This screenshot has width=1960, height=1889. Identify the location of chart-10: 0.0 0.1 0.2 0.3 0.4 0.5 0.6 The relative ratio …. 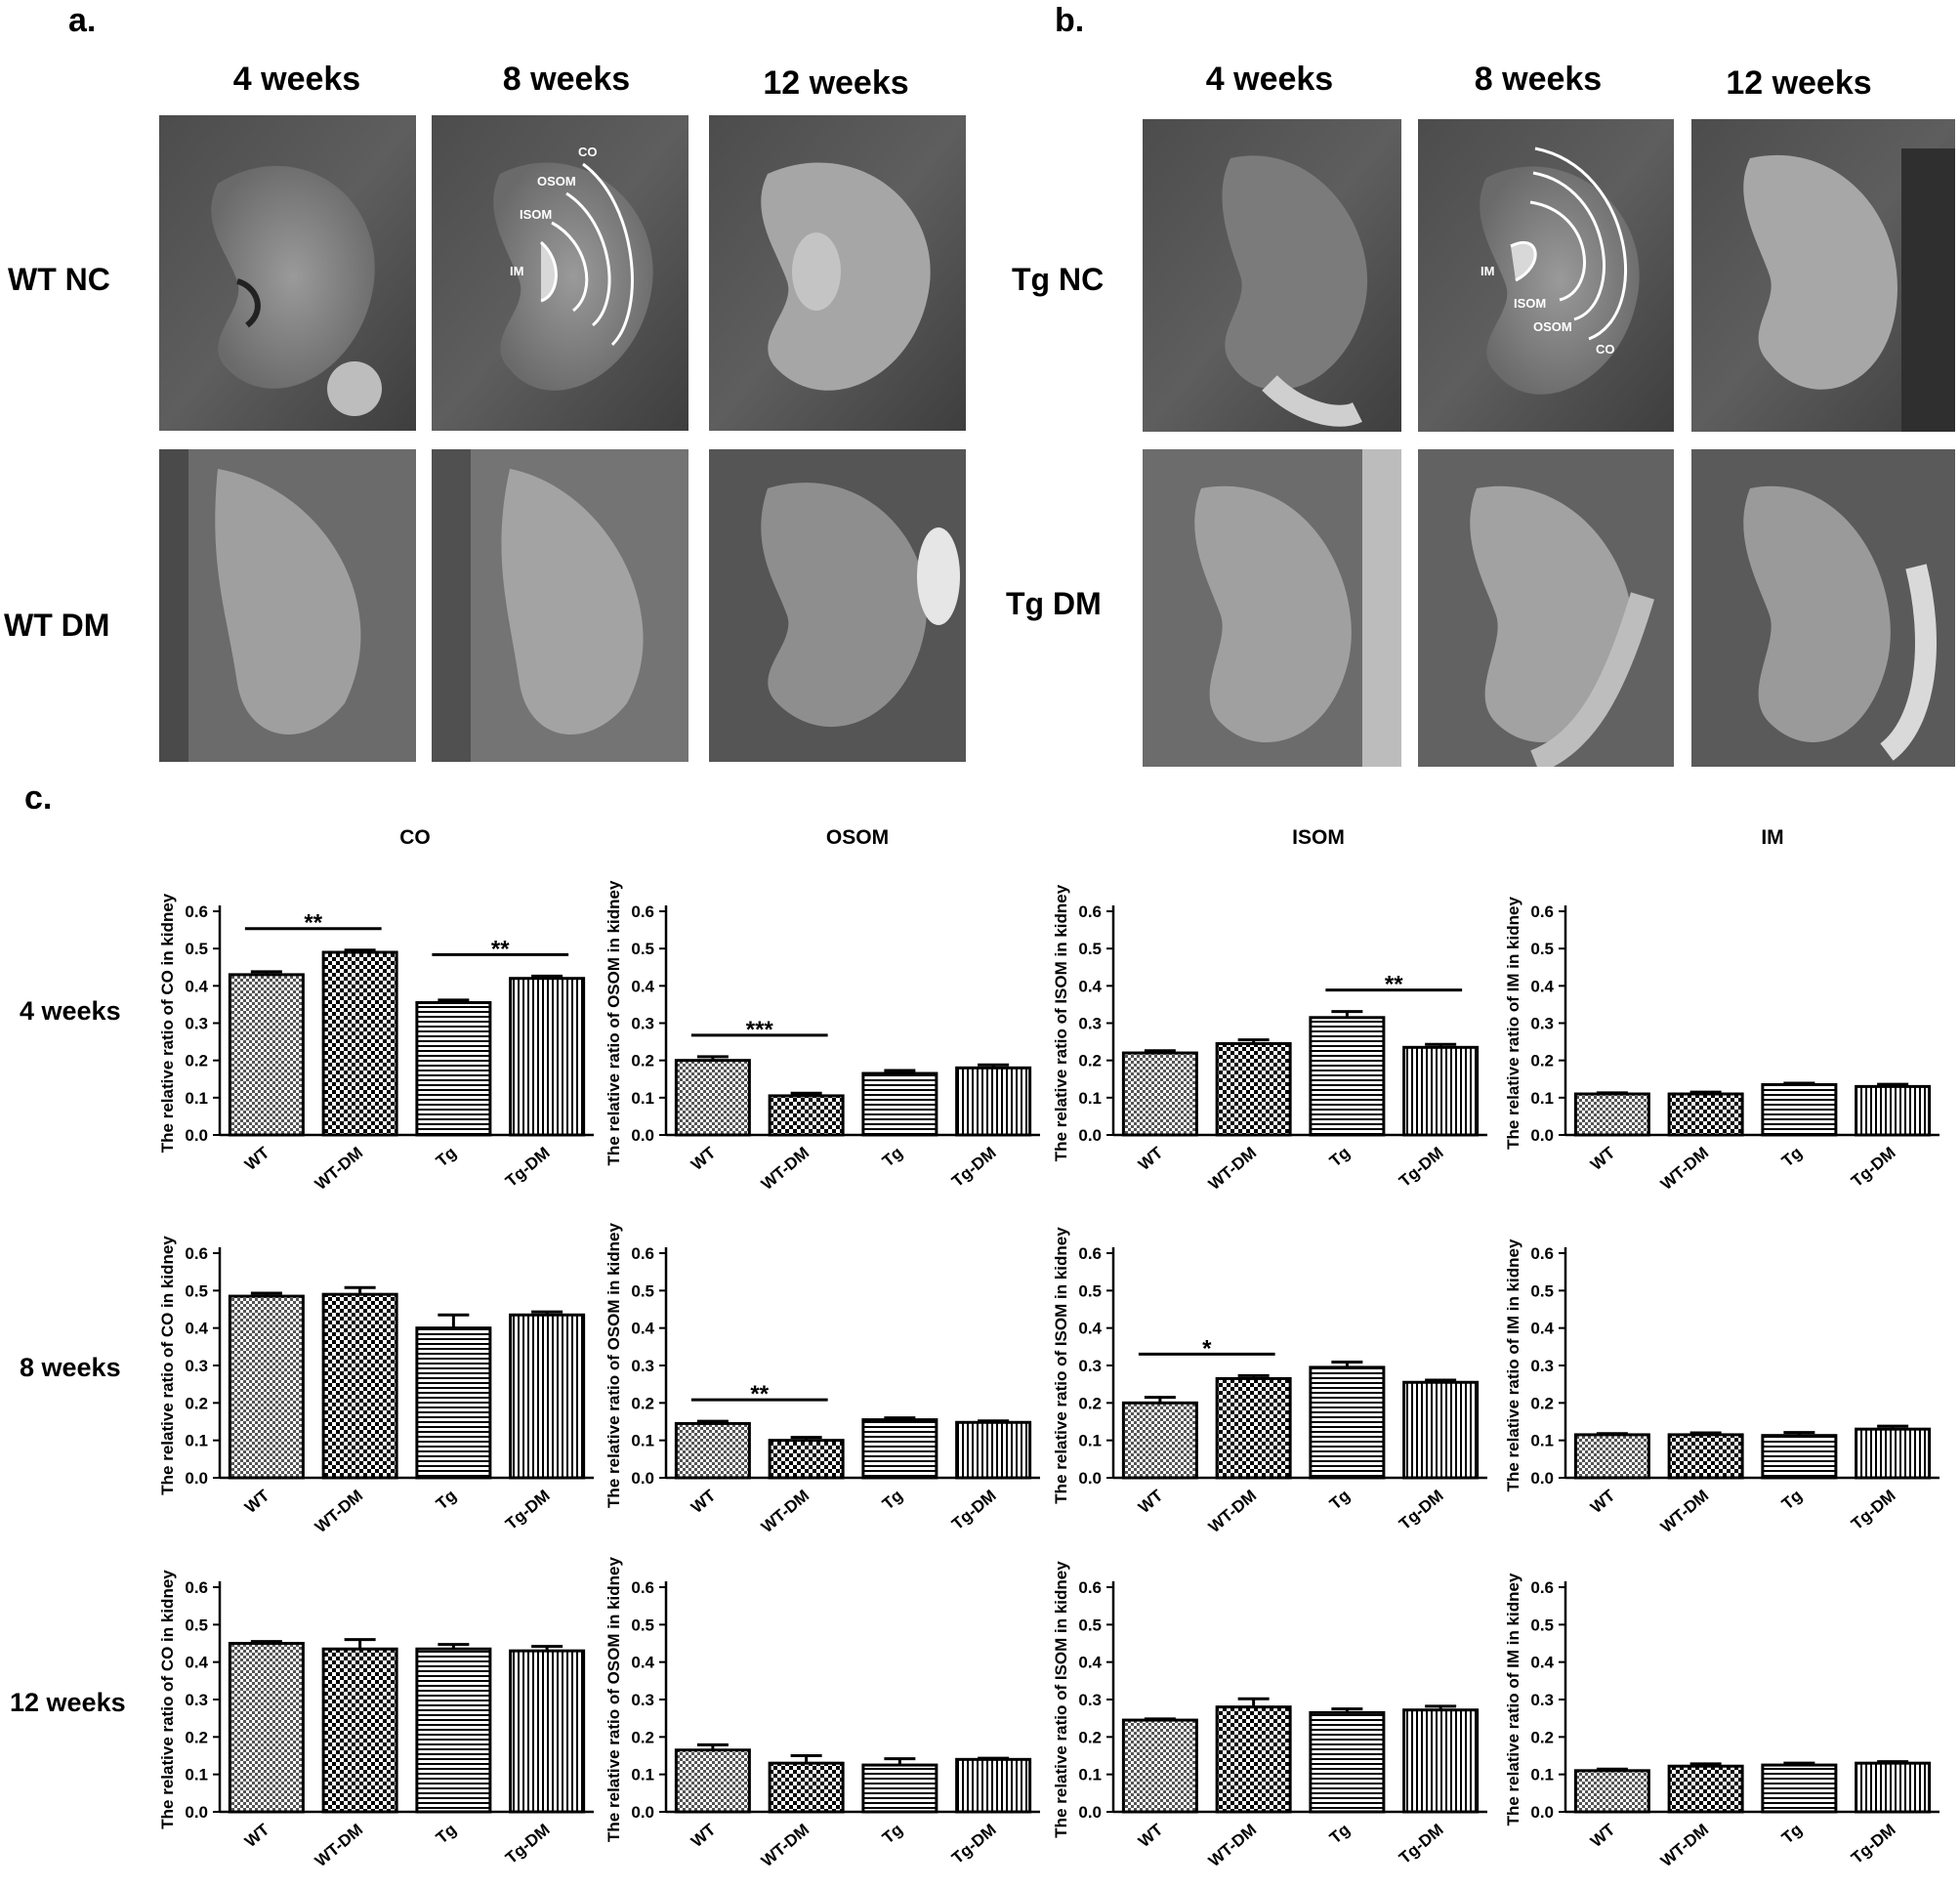
(822, 1713).